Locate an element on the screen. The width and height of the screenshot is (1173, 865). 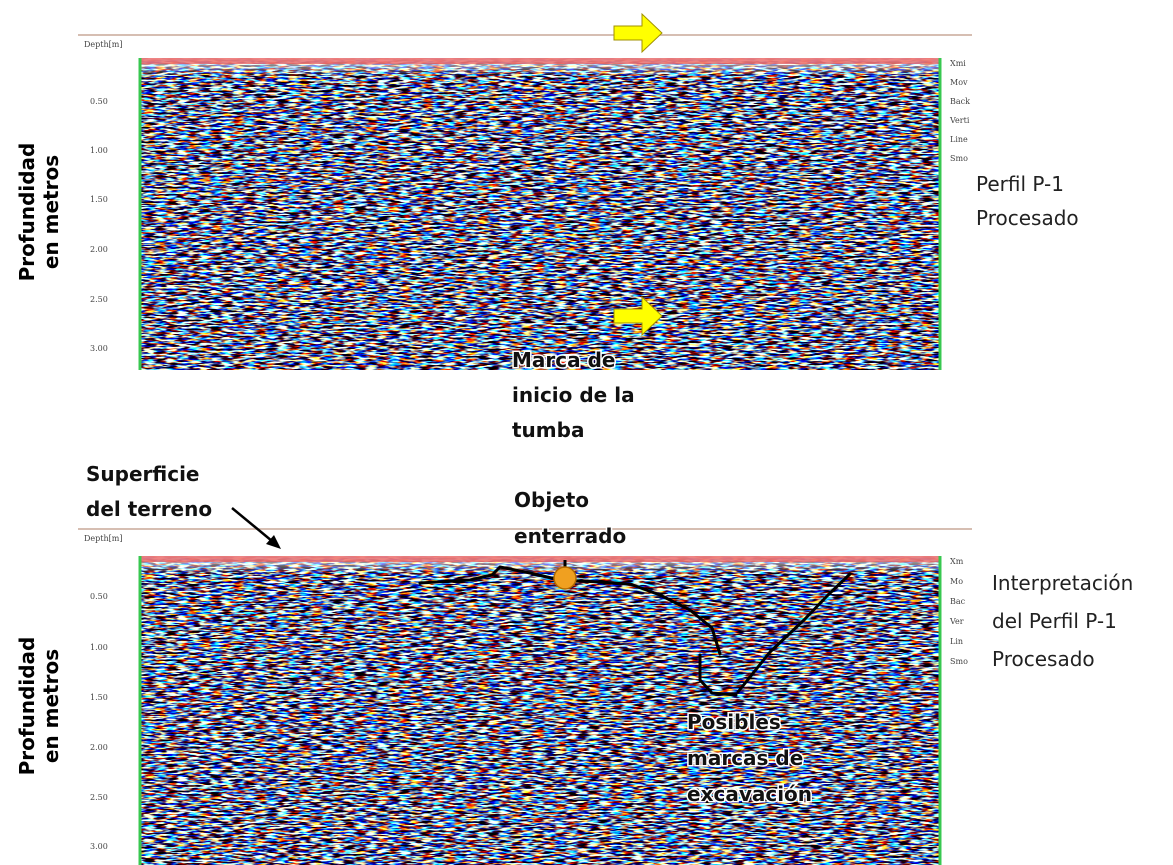
panel-1-side-tag: Back is located at coordinates (960, 101).